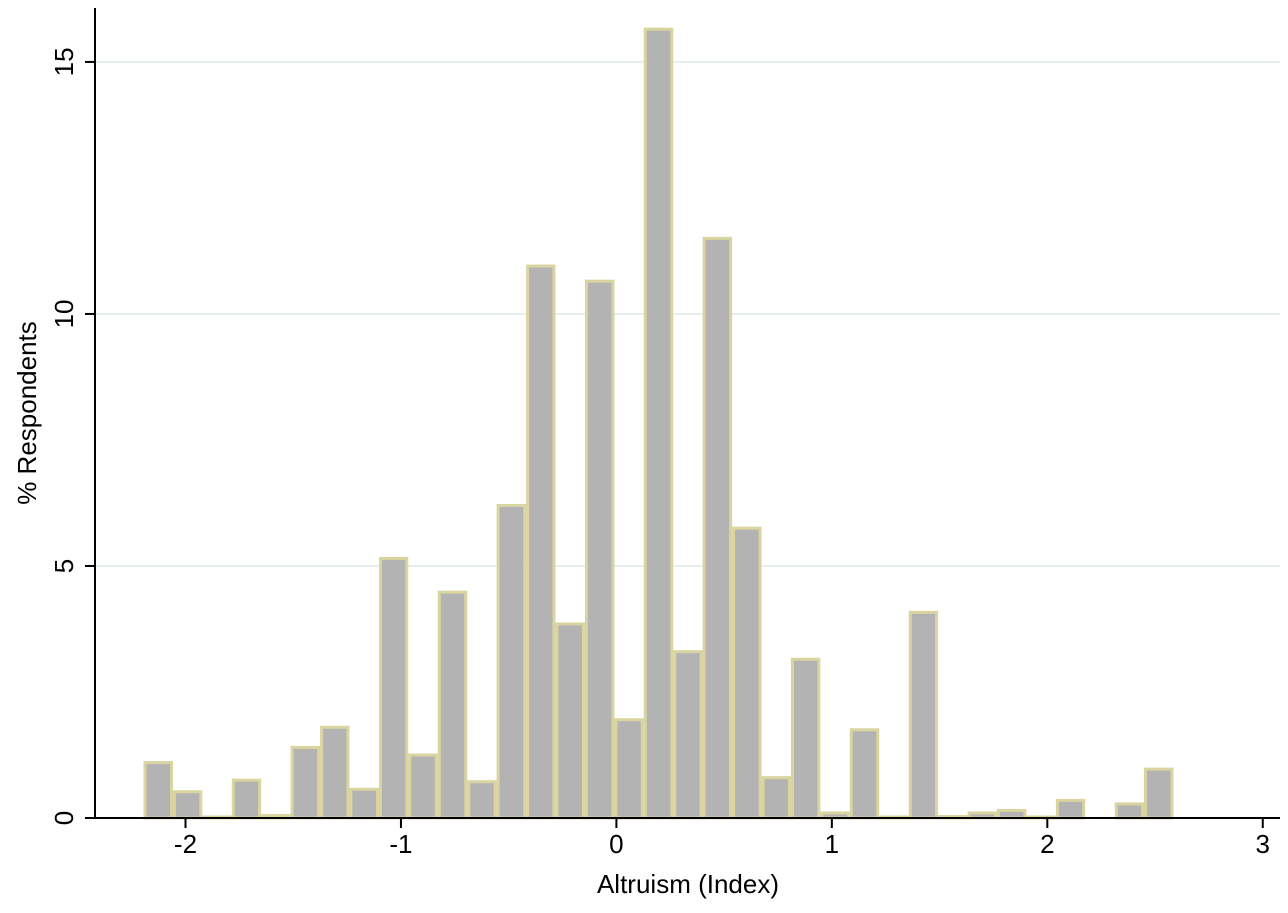 The width and height of the screenshot is (1288, 913). I want to click on y-tick-label: 10, so click(64, 313).